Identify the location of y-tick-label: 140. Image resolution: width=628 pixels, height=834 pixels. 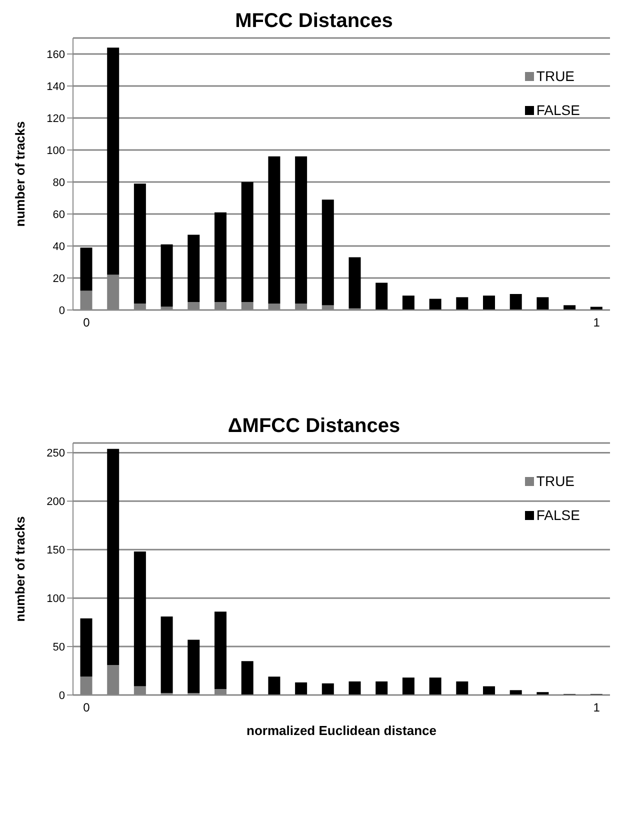
(55, 86).